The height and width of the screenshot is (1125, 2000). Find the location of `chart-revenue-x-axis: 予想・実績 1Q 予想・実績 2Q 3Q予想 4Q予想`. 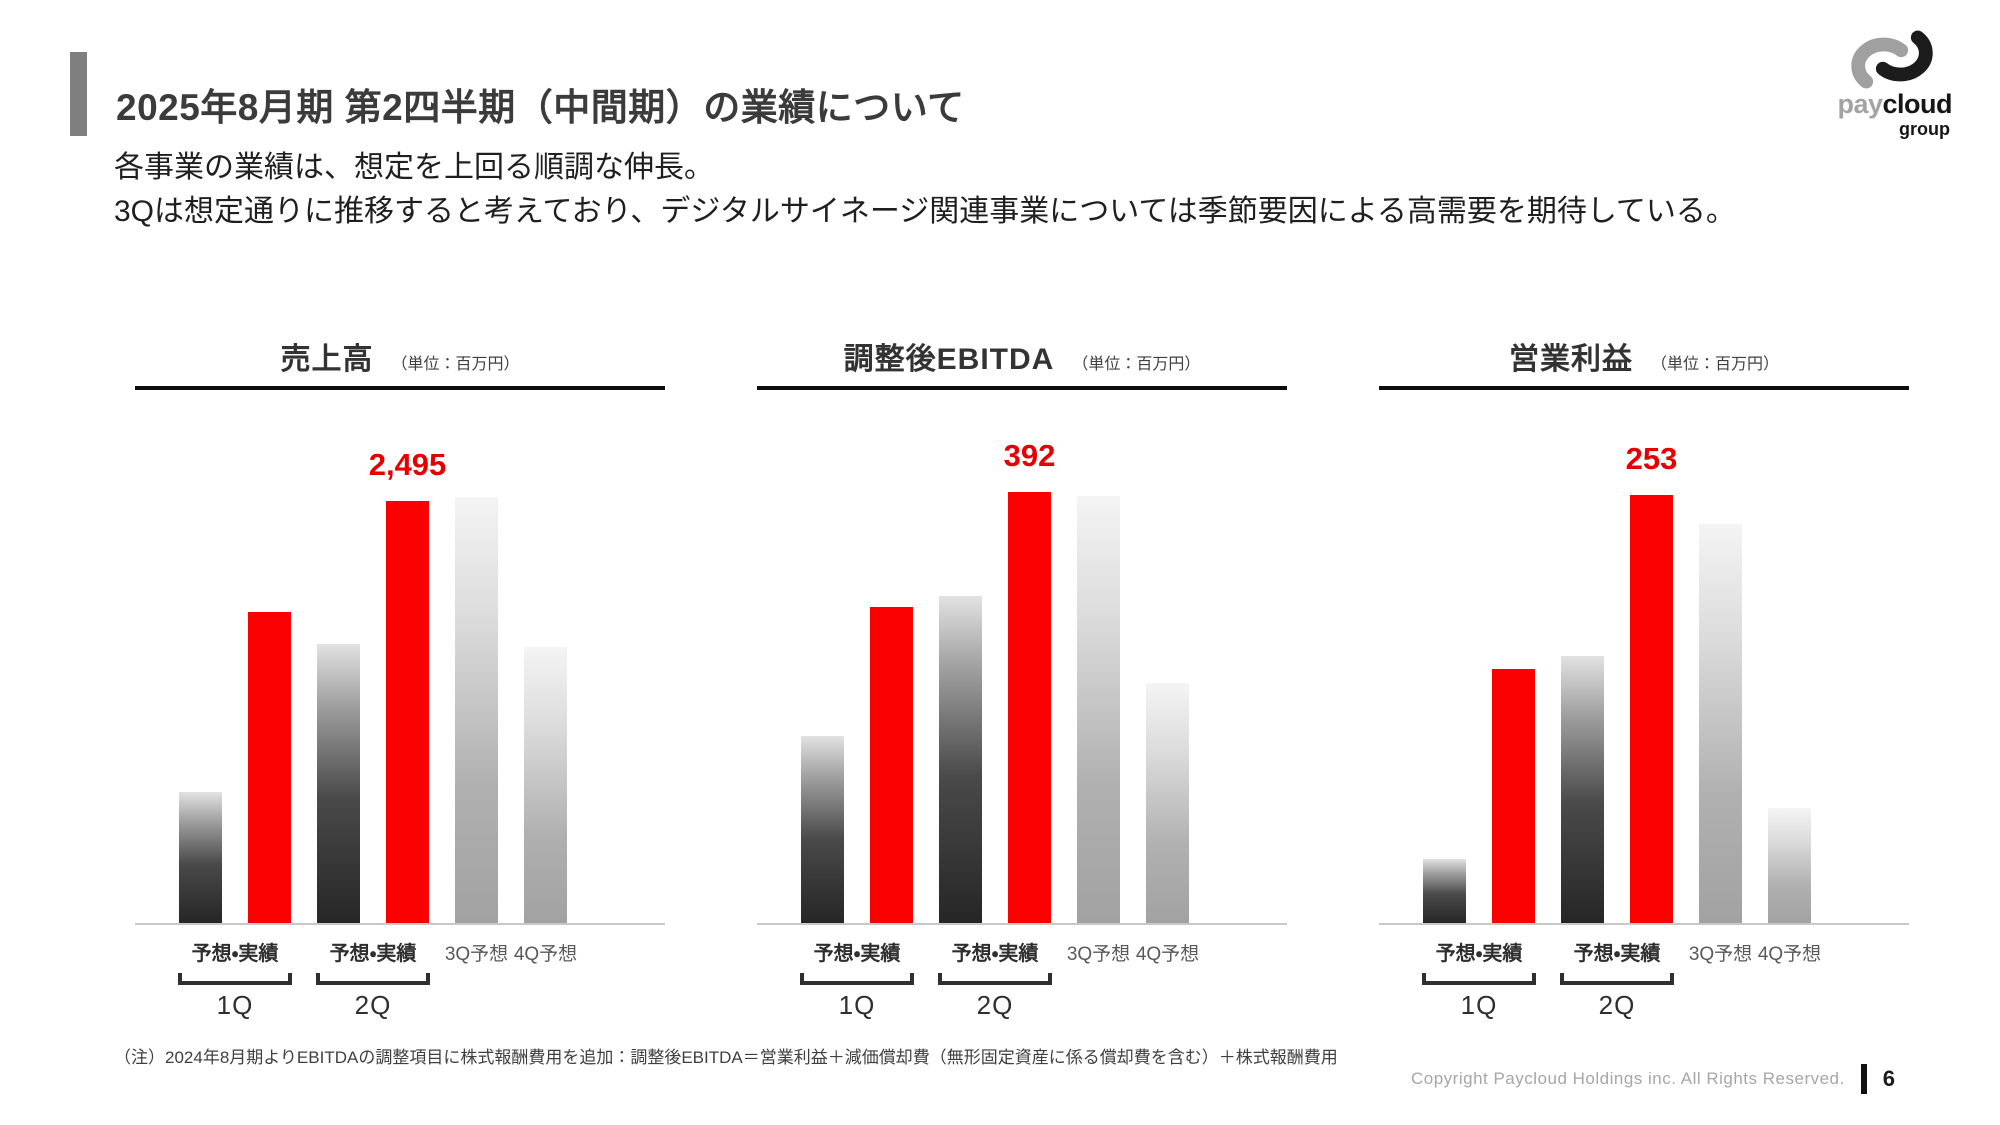

chart-revenue-x-axis: 予想・実績 1Q 予想・実績 2Q 3Q予想 4Q予想 is located at coordinates (400, 979).